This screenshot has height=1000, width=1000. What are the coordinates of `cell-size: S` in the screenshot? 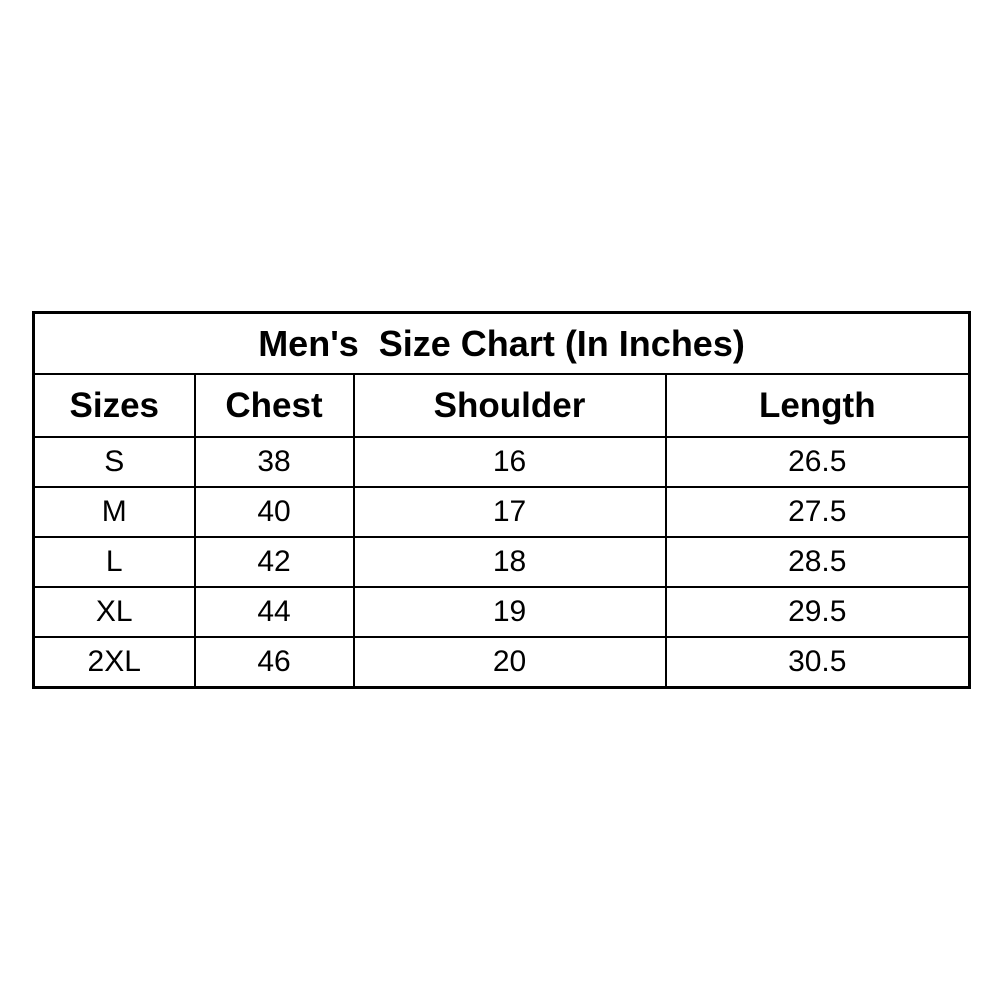 It's located at (114, 462).